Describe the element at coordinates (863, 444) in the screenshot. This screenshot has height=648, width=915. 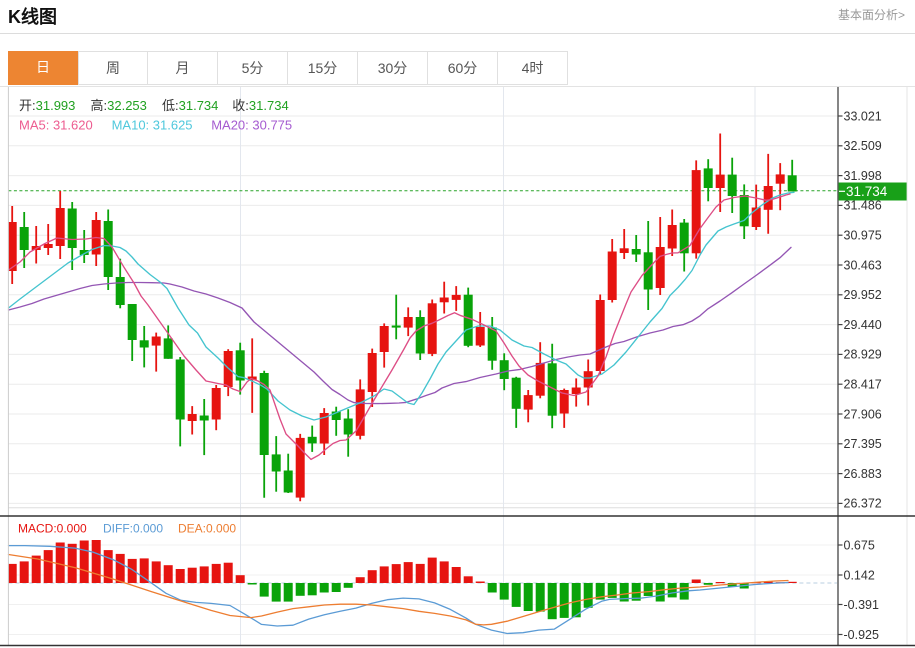
I see `svg-text: 27.395` at that location.